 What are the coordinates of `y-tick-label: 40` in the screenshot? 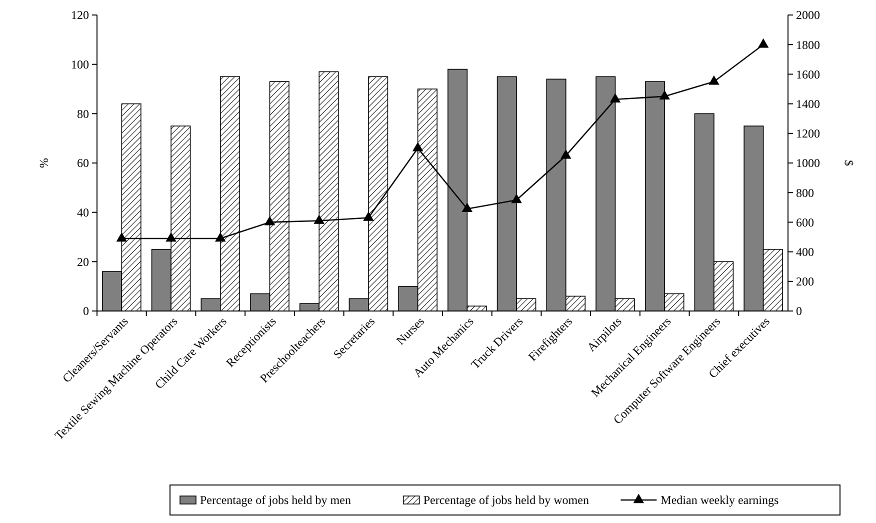 It's located at (83, 213).